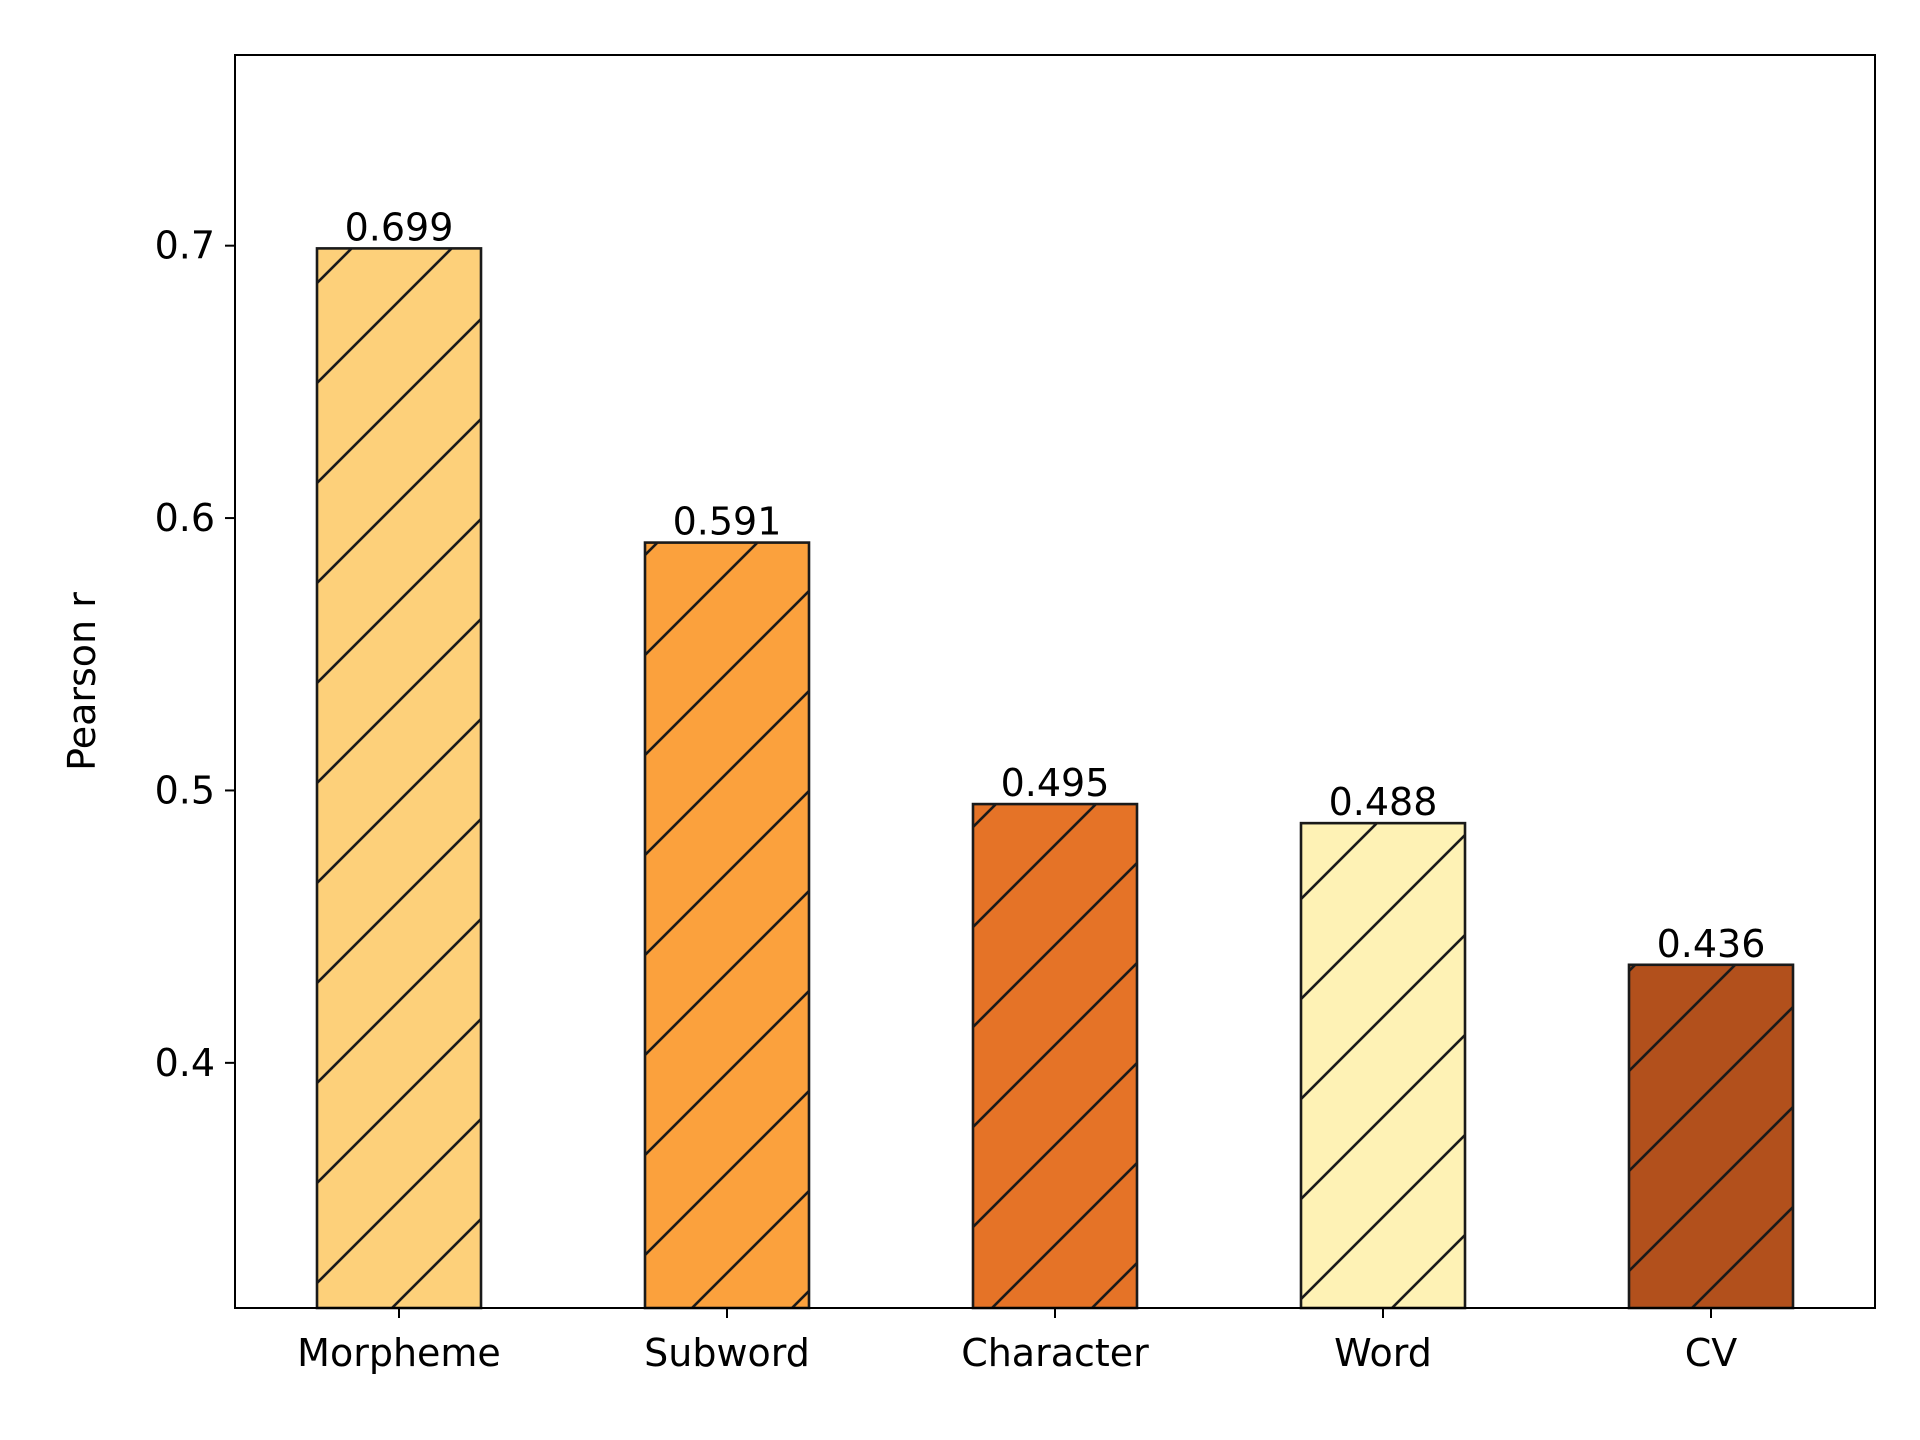 The height and width of the screenshot is (1440, 1920). I want to click on x-tick-label-subword: Subword, so click(727, 1353).